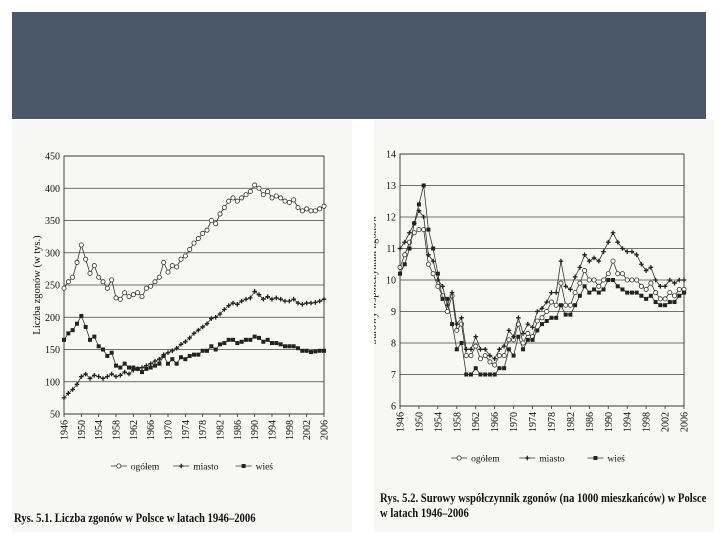 The image size is (720, 540). I want to click on legend-marker-wieś, so click(243, 466).